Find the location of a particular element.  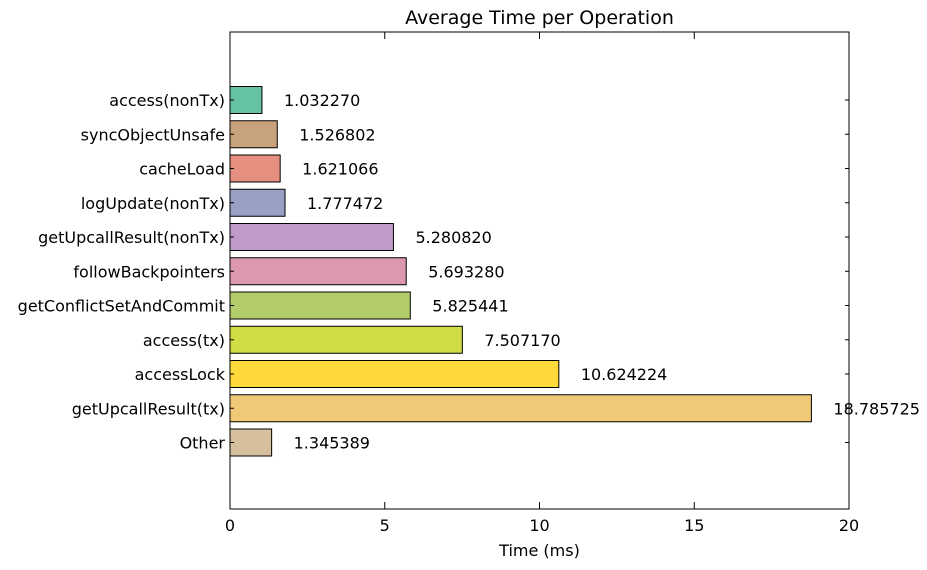

category-label: getConflictSetAndCommit is located at coordinates (121, 306).